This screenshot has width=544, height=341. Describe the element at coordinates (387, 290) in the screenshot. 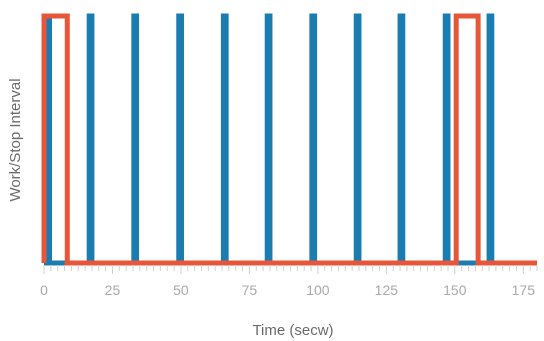

I see `x-tick-label: 125` at that location.